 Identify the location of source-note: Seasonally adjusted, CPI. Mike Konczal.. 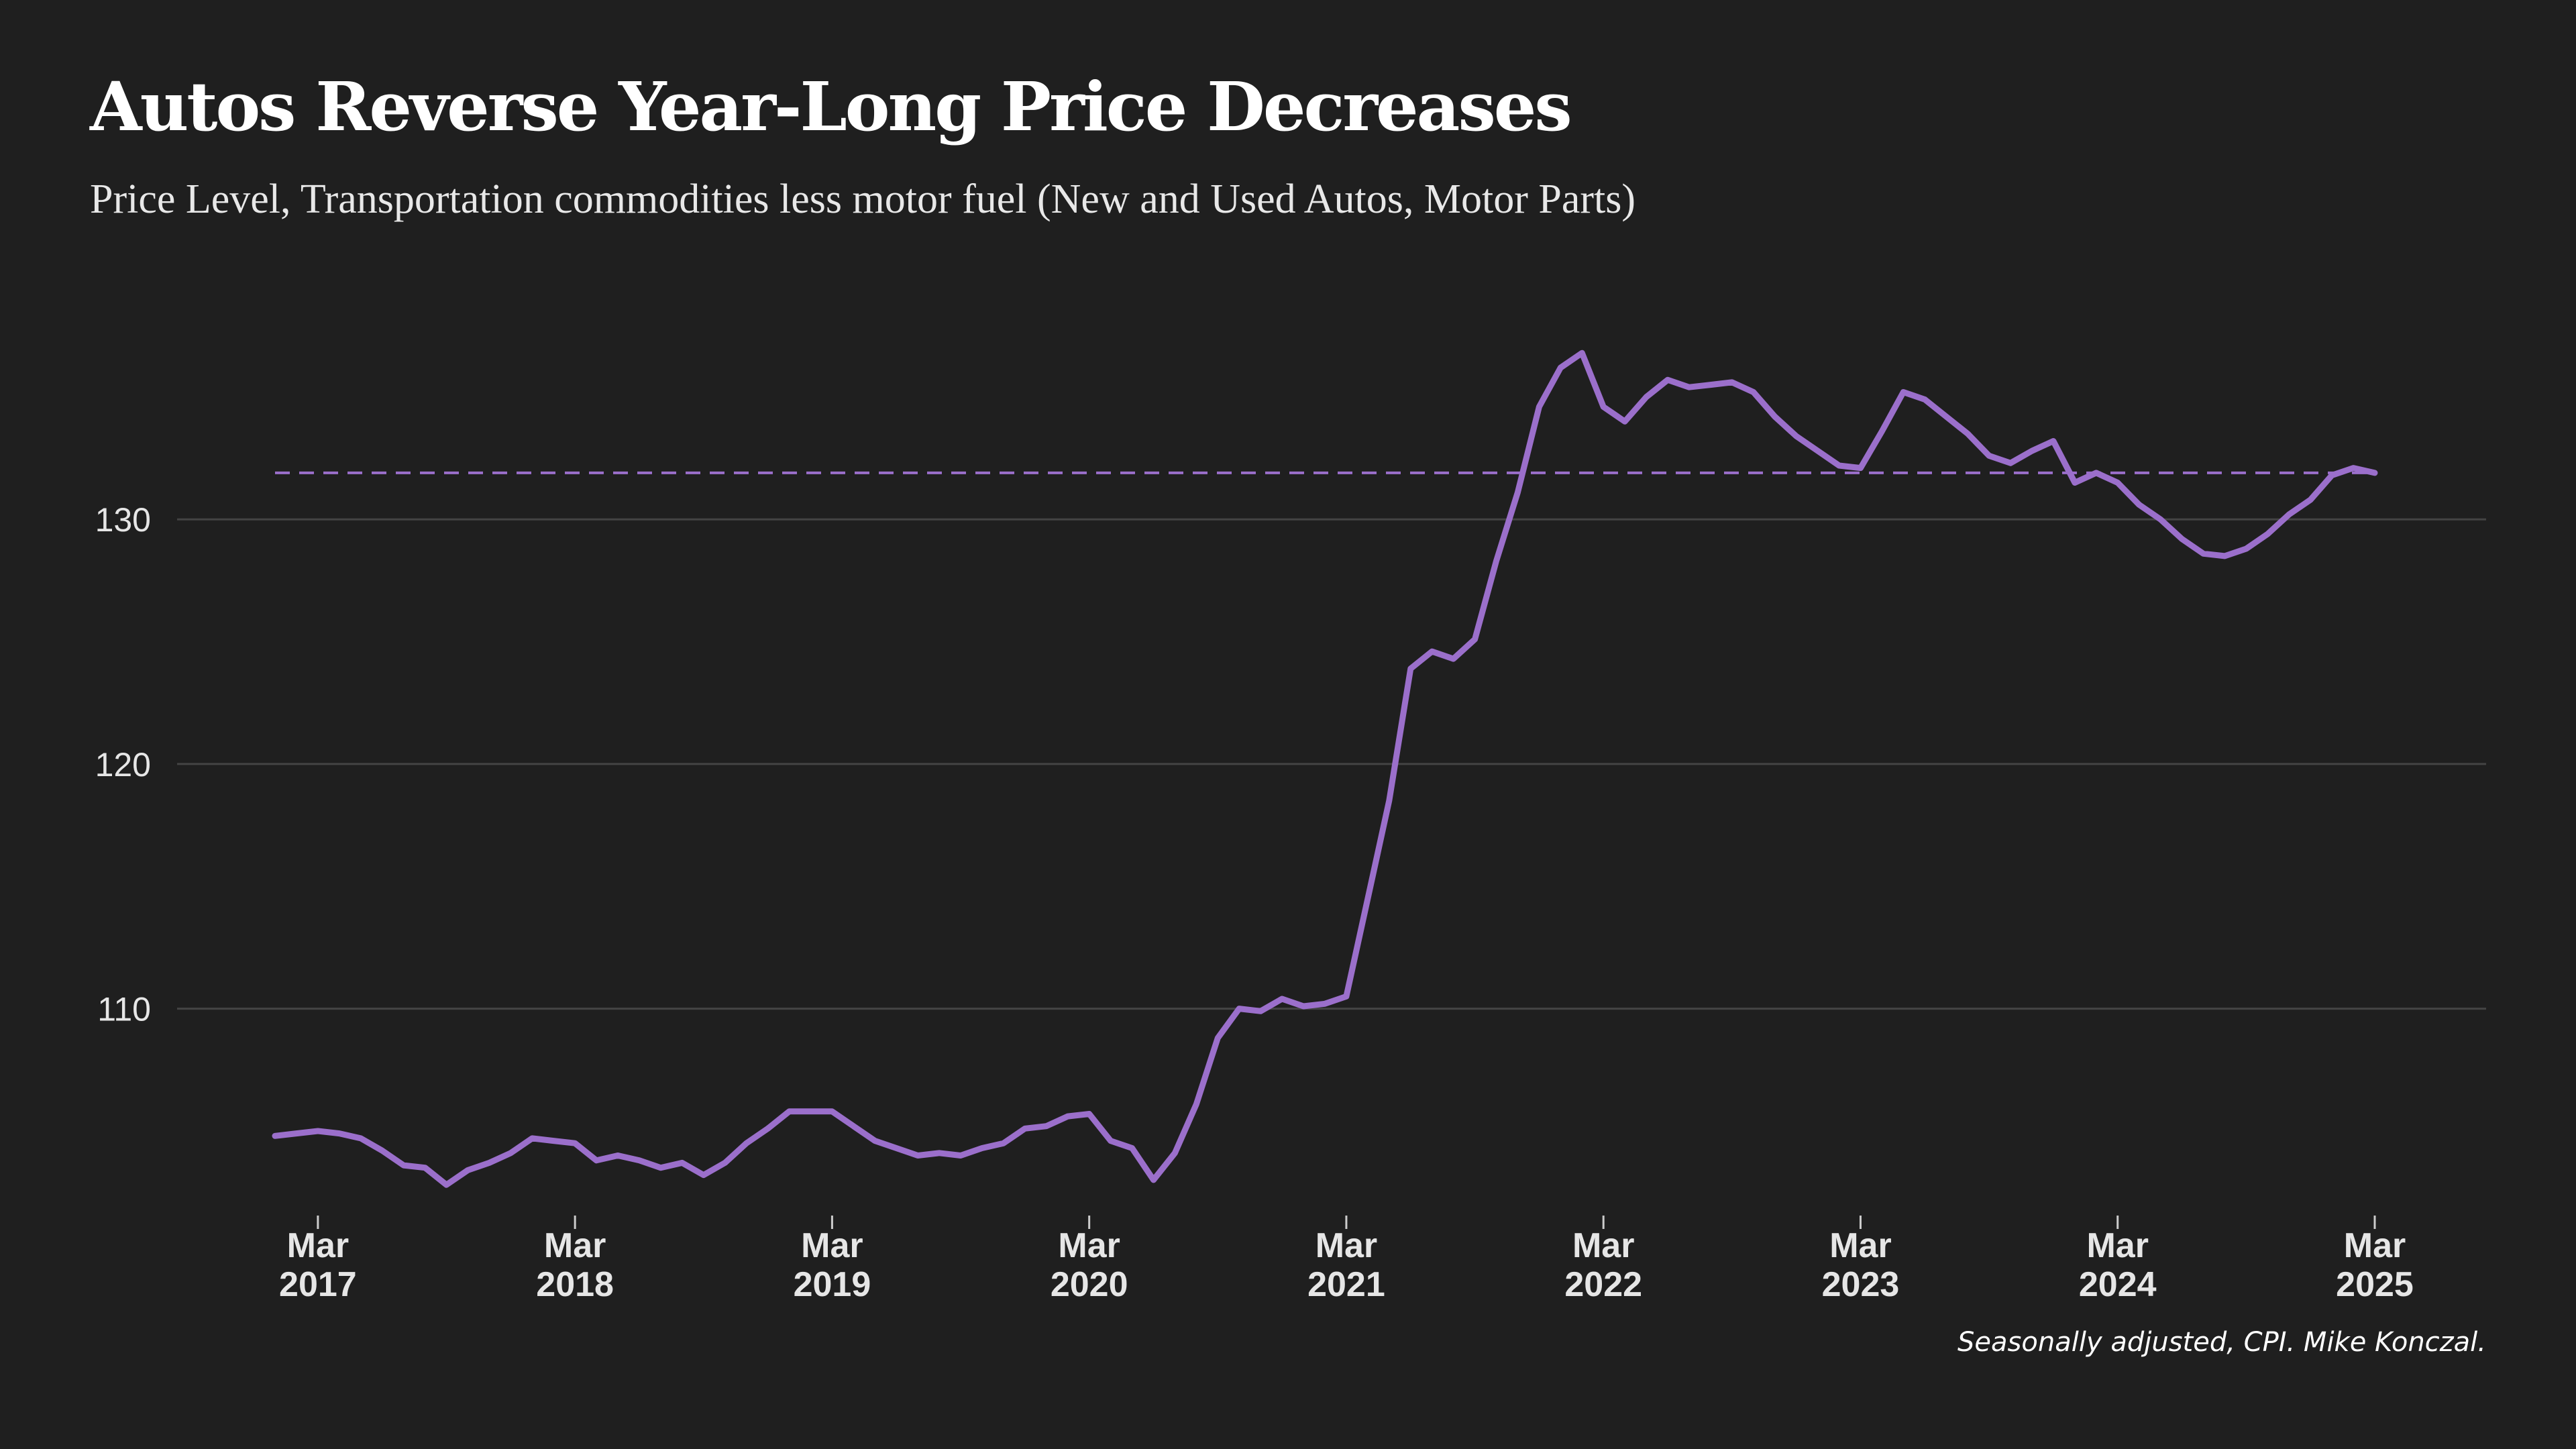
(2221, 1342).